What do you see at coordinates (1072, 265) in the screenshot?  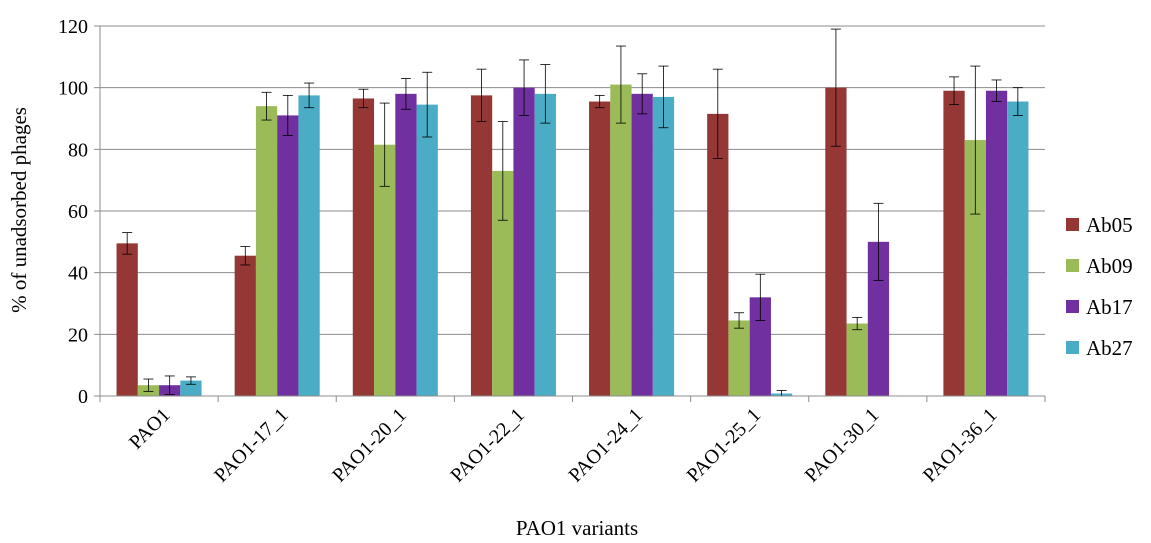 I see `legend-swatch-ab09` at bounding box center [1072, 265].